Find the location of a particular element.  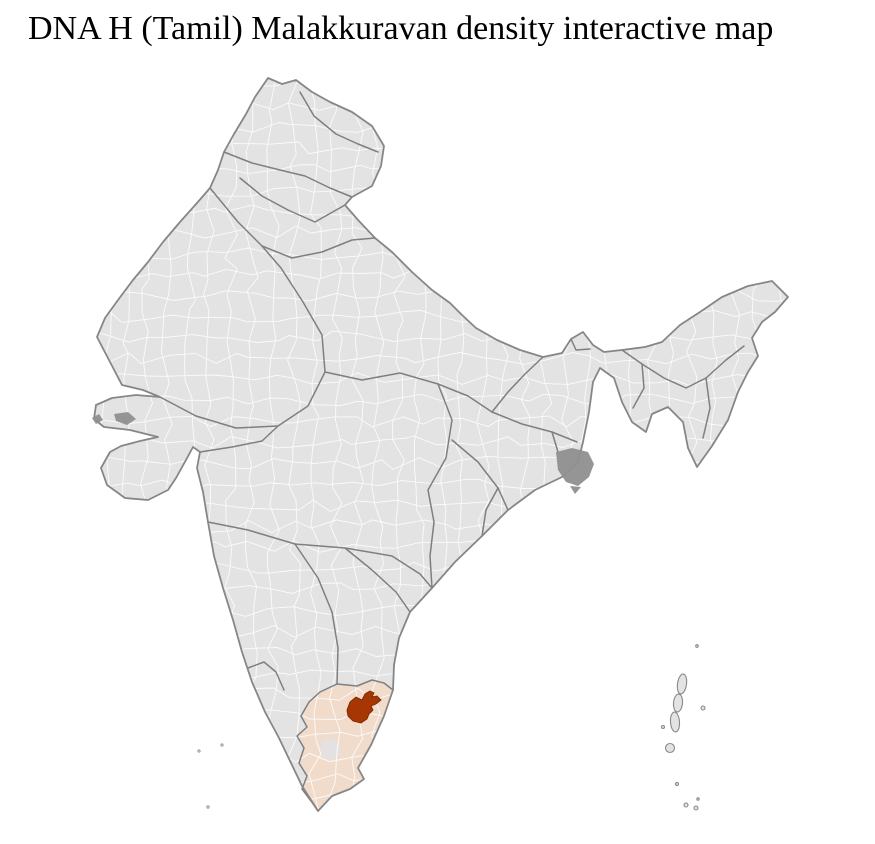

highlighted-district is located at coordinates (364, 707).